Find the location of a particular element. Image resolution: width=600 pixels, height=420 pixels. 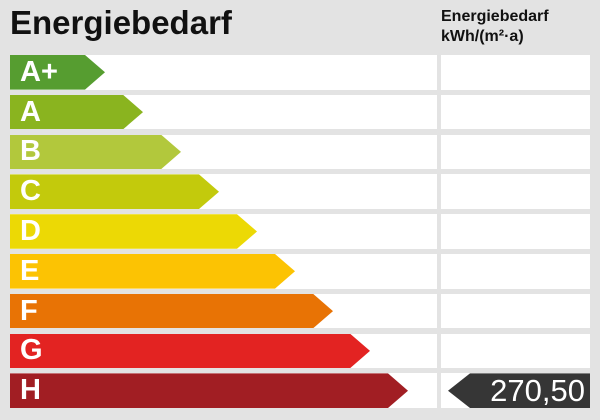

energy-row-g: G is located at coordinates (300, 351).